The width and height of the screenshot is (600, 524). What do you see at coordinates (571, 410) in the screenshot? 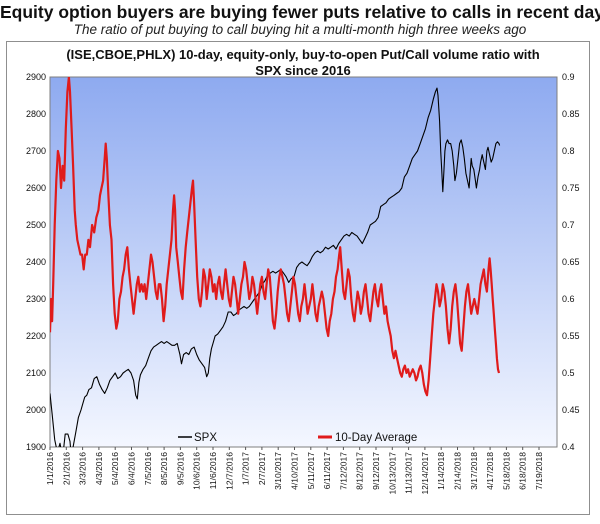
I see `right-tick-label: 0.45` at bounding box center [571, 410].